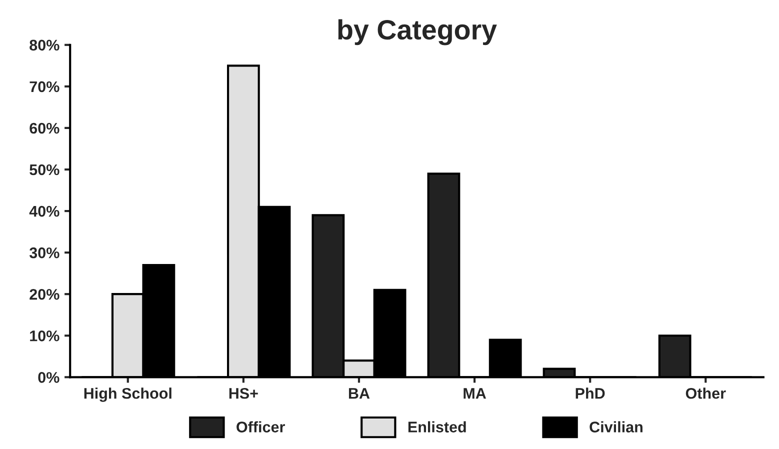 The width and height of the screenshot is (779, 449). What do you see at coordinates (475, 393) in the screenshot?
I see `x-tick-label: MA` at bounding box center [475, 393].